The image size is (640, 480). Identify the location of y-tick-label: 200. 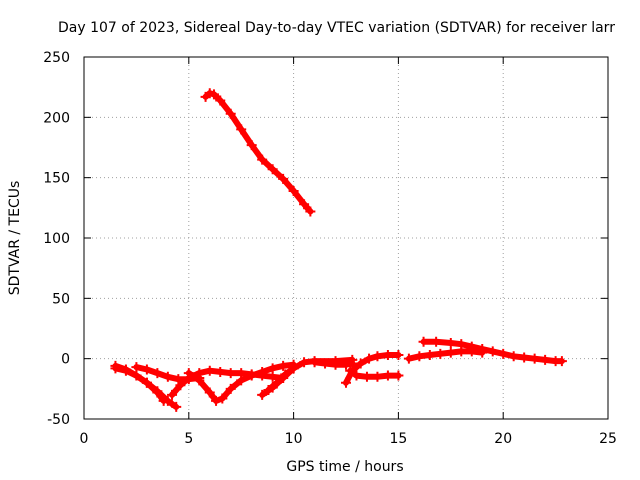
(56, 118).